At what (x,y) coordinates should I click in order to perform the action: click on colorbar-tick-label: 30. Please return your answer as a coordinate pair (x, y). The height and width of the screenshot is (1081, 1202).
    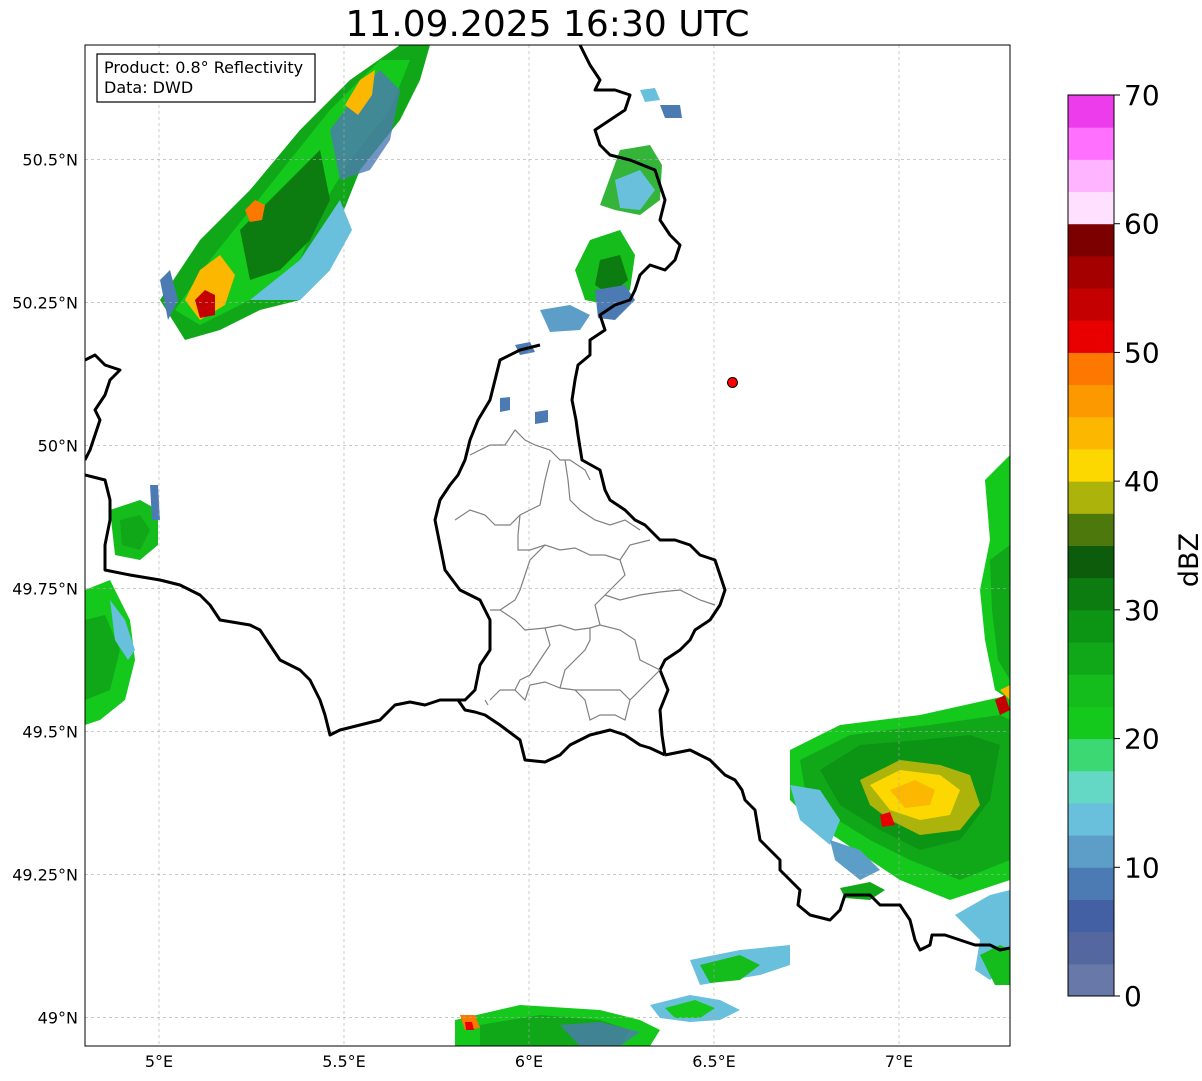
    Looking at the image, I should click on (1142, 610).